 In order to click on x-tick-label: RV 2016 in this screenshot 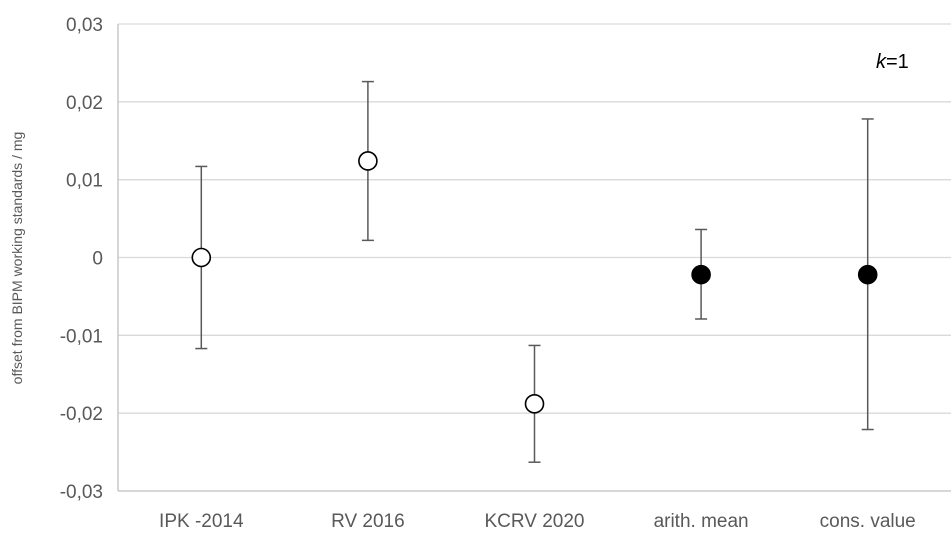, I will do `click(368, 521)`.